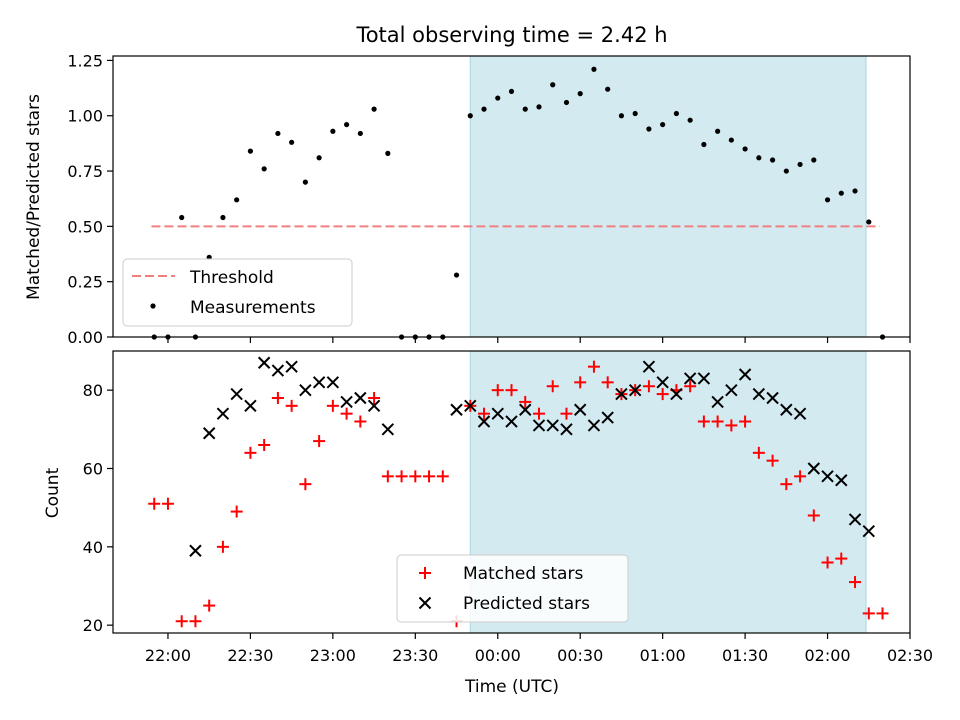 The width and height of the screenshot is (960, 720). I want to click on legend-matched-label: Matched stars, so click(523, 574).